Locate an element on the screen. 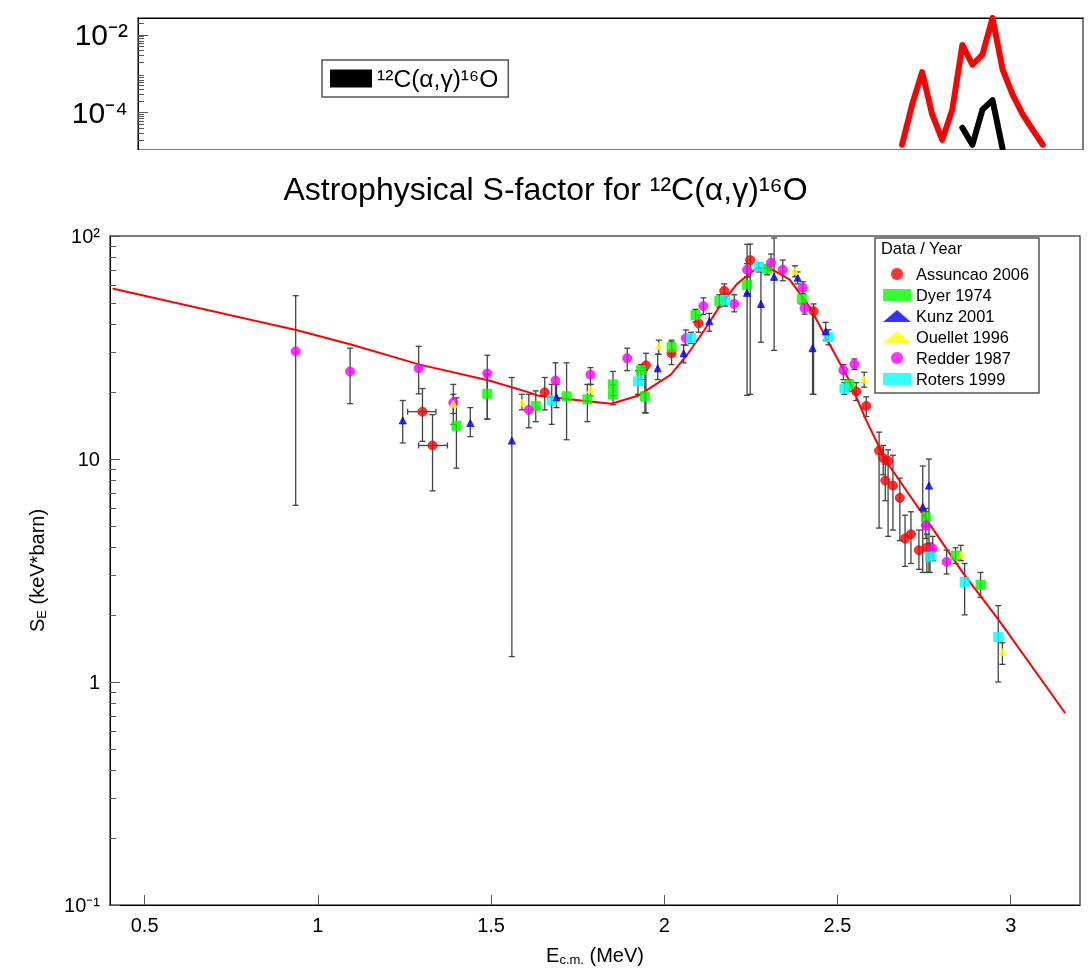 The width and height of the screenshot is (1091, 971). legend-title: Data / Year is located at coordinates (922, 248).